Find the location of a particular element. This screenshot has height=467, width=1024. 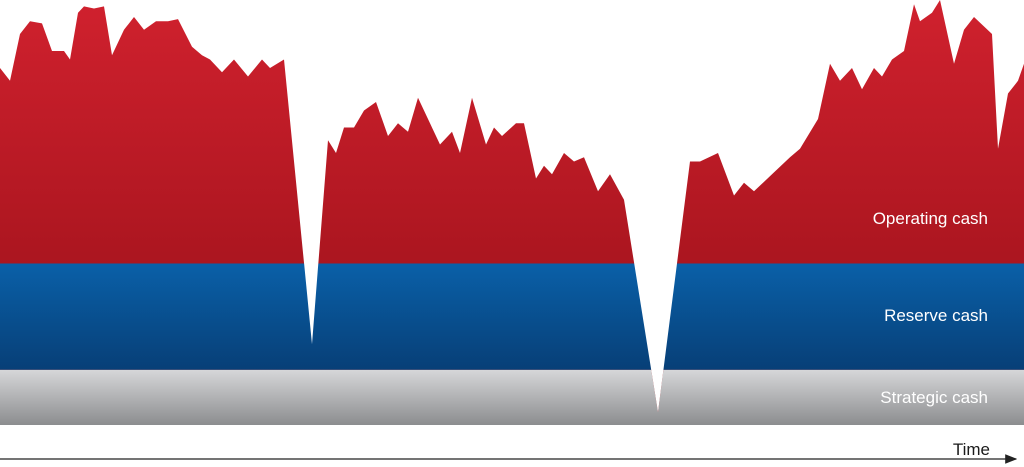

strategic-cash-band is located at coordinates (512, 397).